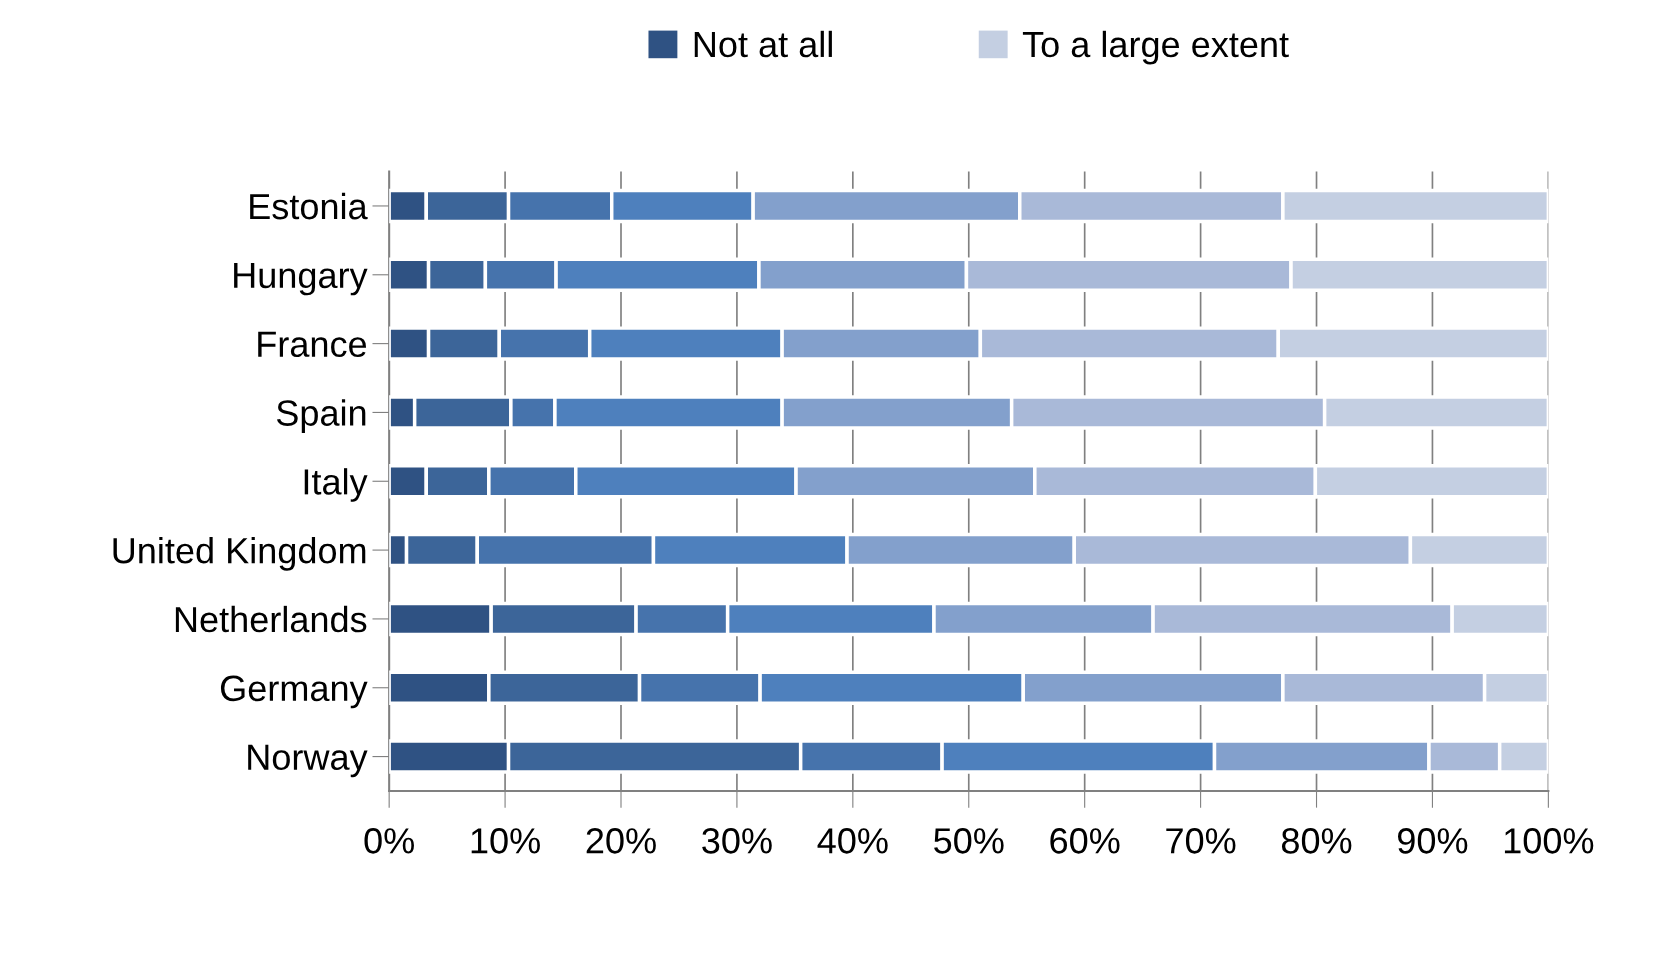 This screenshot has width=1656, height=953. I want to click on x-tick-label: 60%, so click(1085, 841).